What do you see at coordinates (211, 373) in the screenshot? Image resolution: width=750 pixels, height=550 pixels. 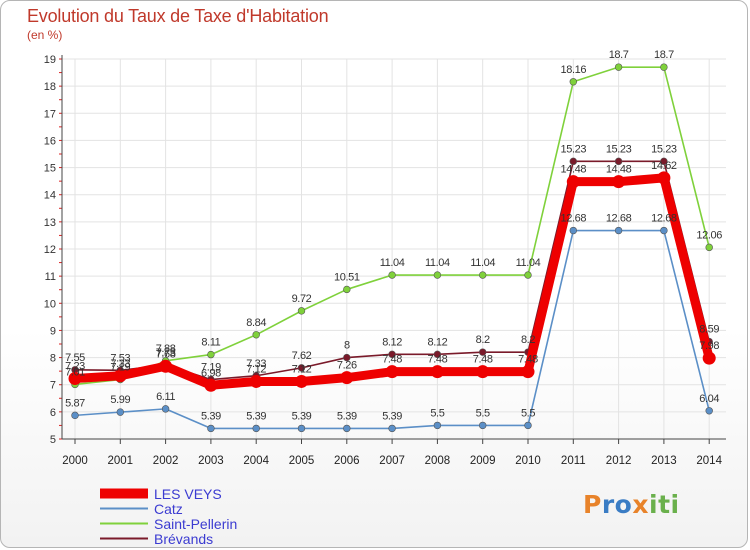 I see `data-label-les-veys: 6.98` at bounding box center [211, 373].